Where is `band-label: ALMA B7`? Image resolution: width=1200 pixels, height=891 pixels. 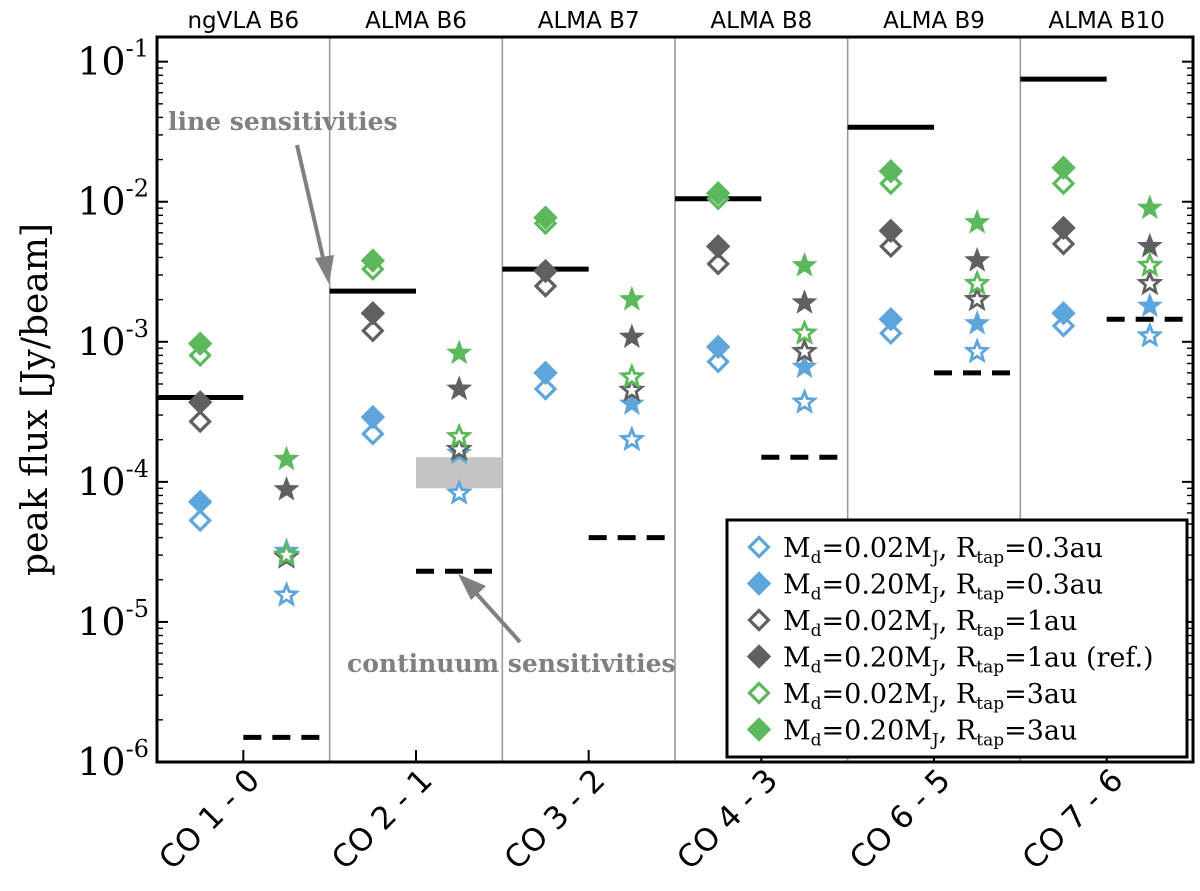 band-label: ALMA B7 is located at coordinates (589, 21).